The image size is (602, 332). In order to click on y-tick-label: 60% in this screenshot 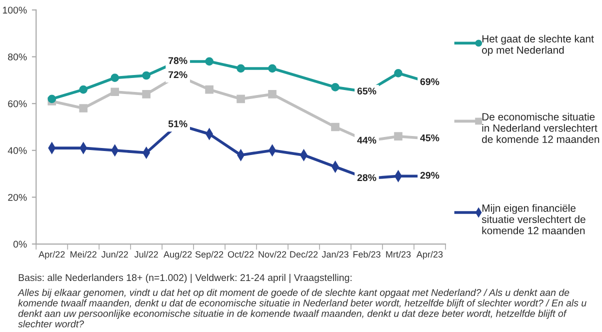, I will do `click(17, 104)`.